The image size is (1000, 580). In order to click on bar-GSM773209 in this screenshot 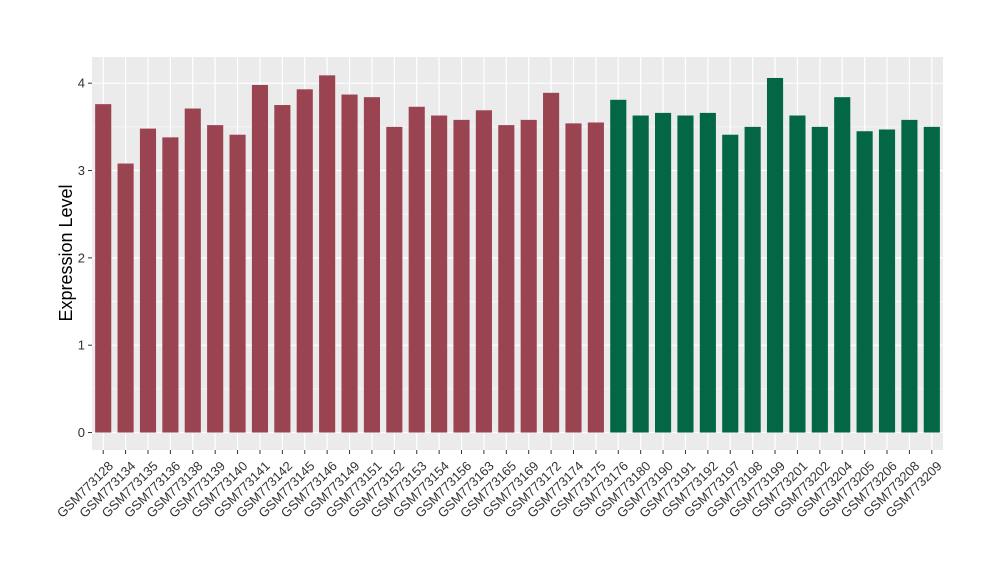, I will do `click(931, 279)`.